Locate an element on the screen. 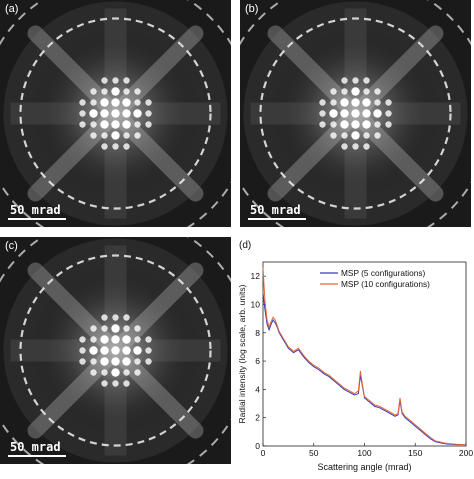 The height and width of the screenshot is (479, 474). x-tick-label: 100 is located at coordinates (364, 453).